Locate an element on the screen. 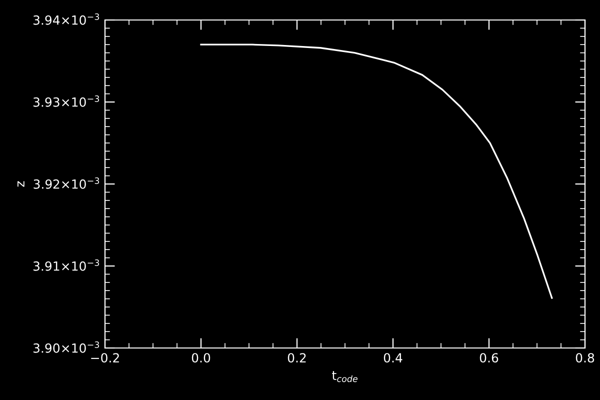  x-tick-label: 0.2 is located at coordinates (297, 358).